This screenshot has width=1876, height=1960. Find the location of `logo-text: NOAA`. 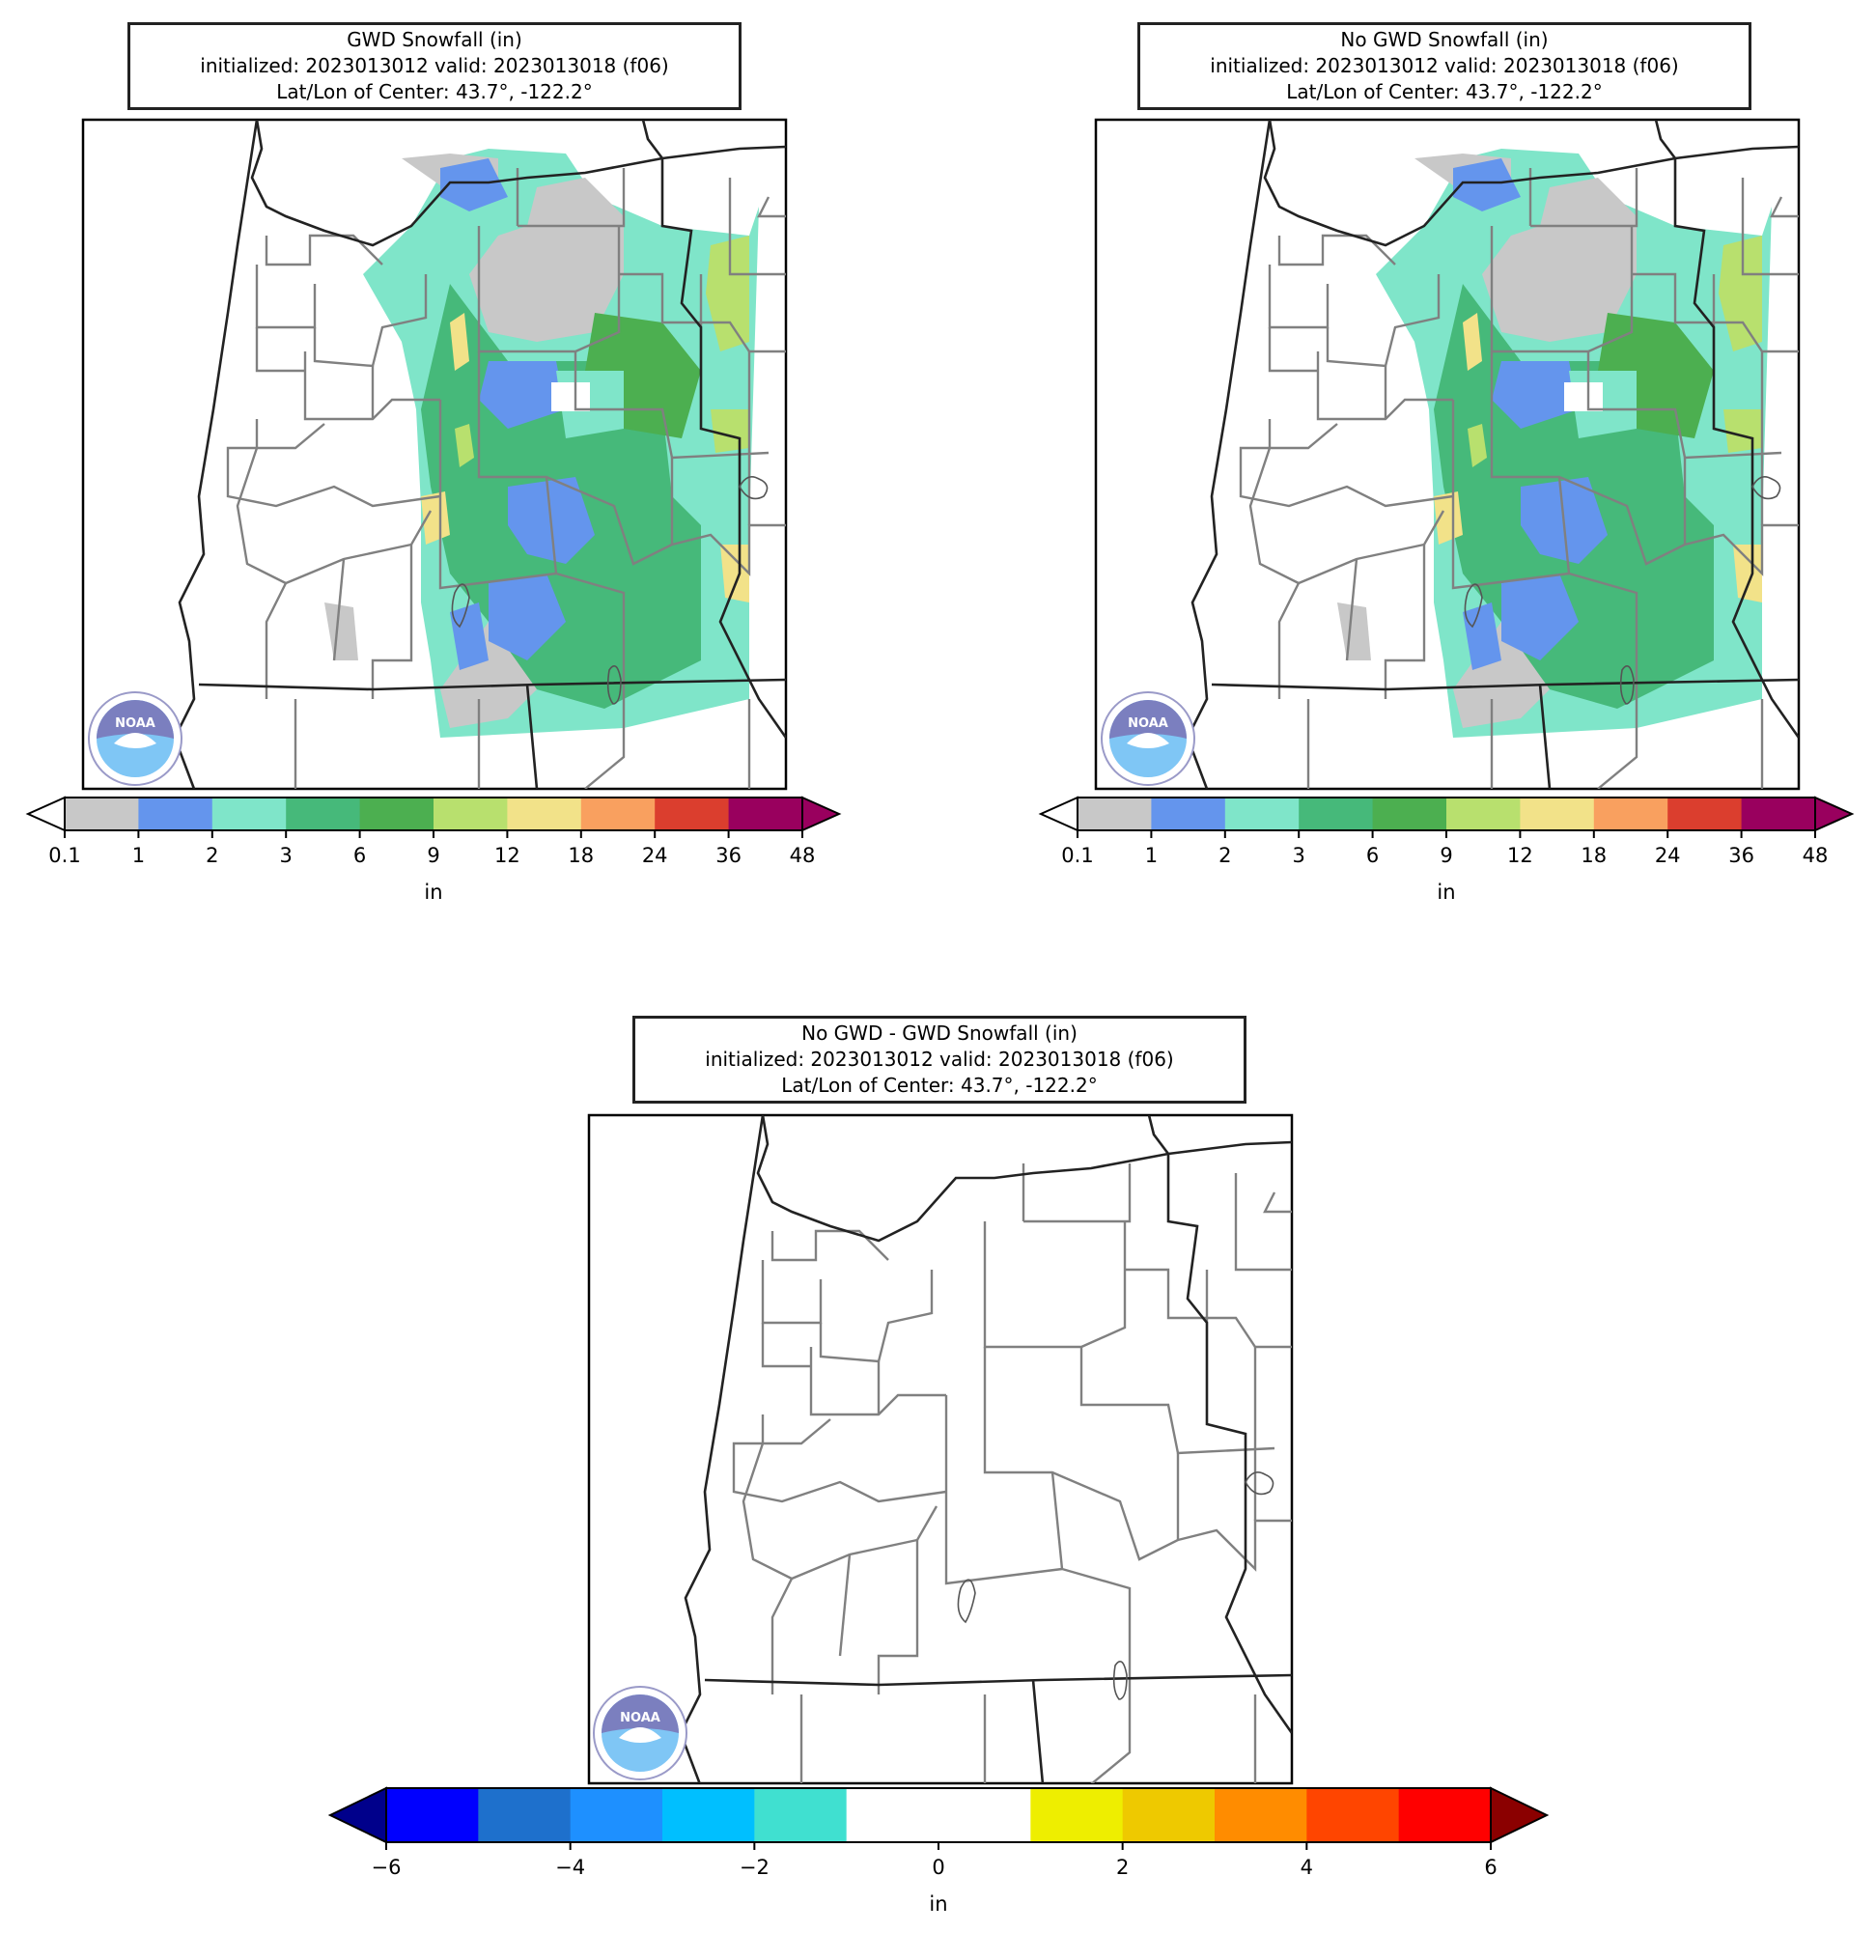

logo-text: NOAA is located at coordinates (640, 1718).